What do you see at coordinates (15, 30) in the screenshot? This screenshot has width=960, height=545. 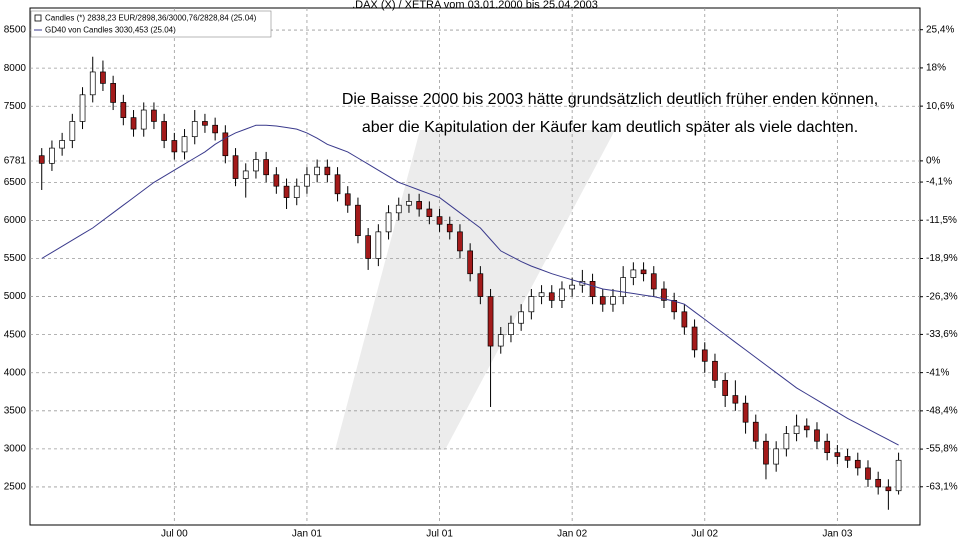 I see `y-tick-label: 8500` at bounding box center [15, 30].